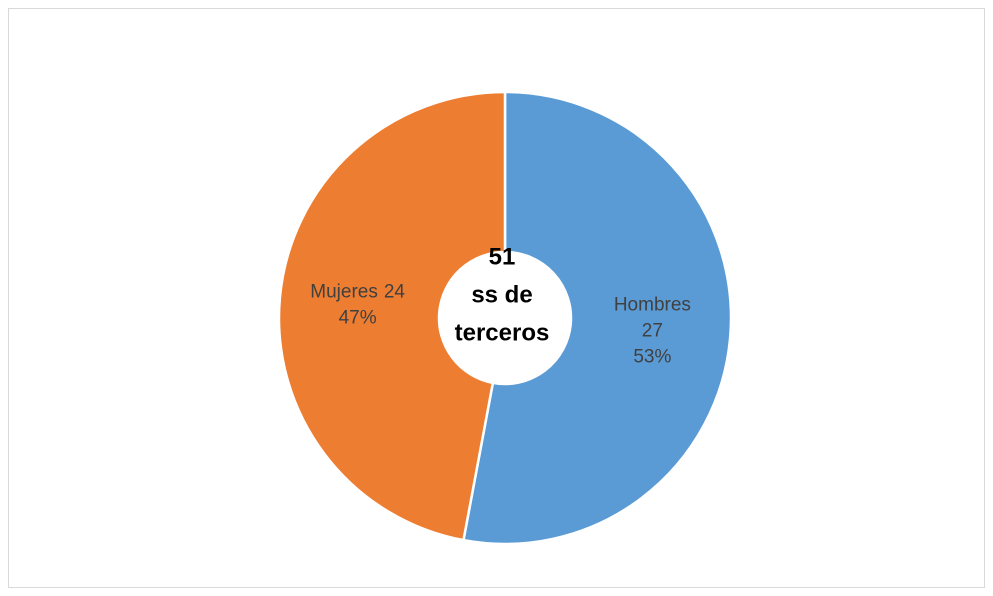 Image resolution: width=993 pixels, height=596 pixels. What do you see at coordinates (344, 291) in the screenshot?
I see `label-name: Mujeres` at bounding box center [344, 291].